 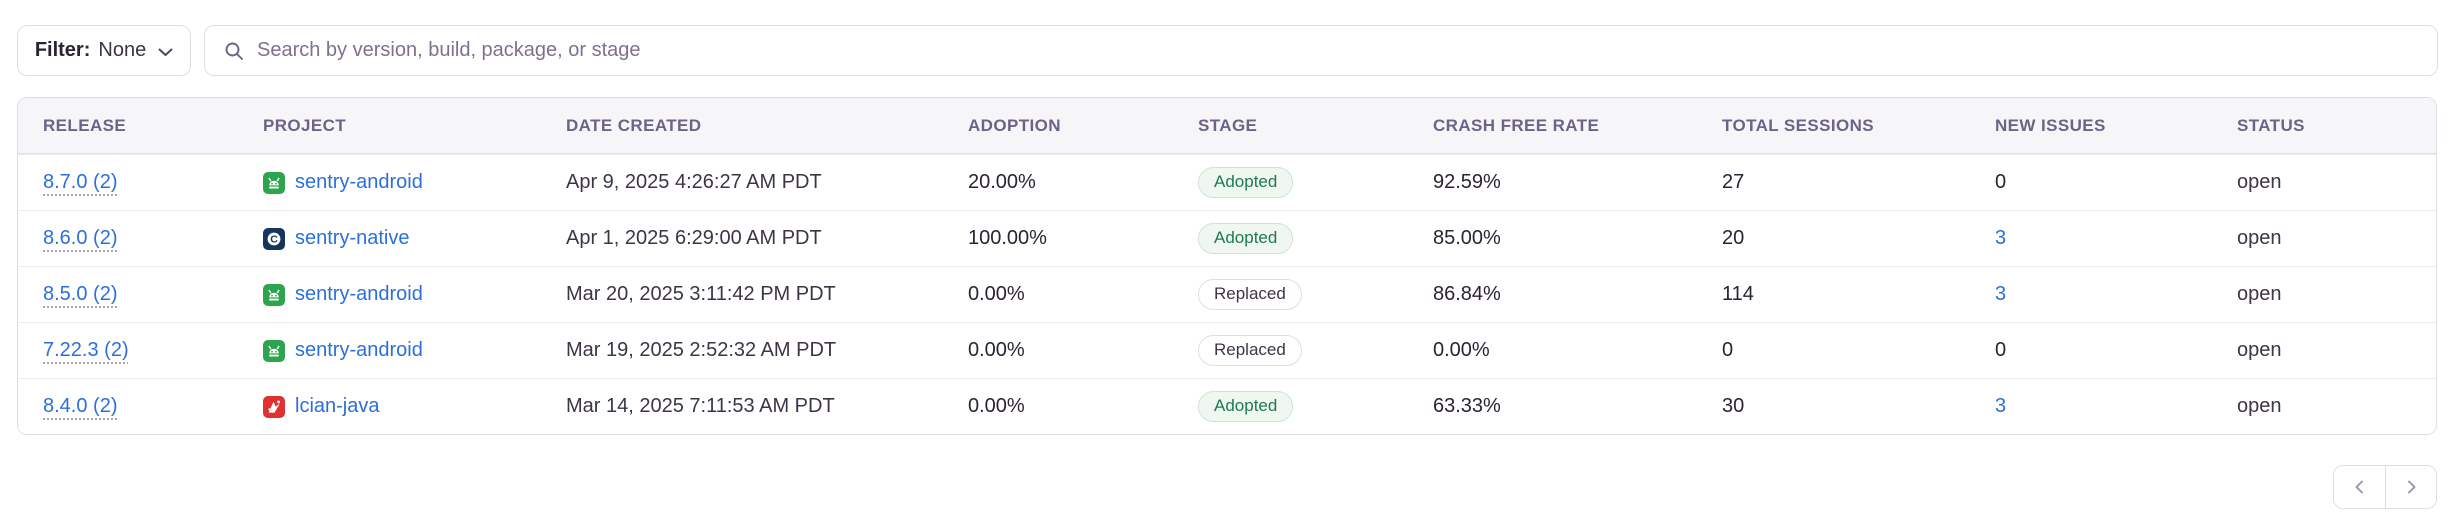 I want to click on total-sessions-cell: 27, so click(x=1733, y=182).